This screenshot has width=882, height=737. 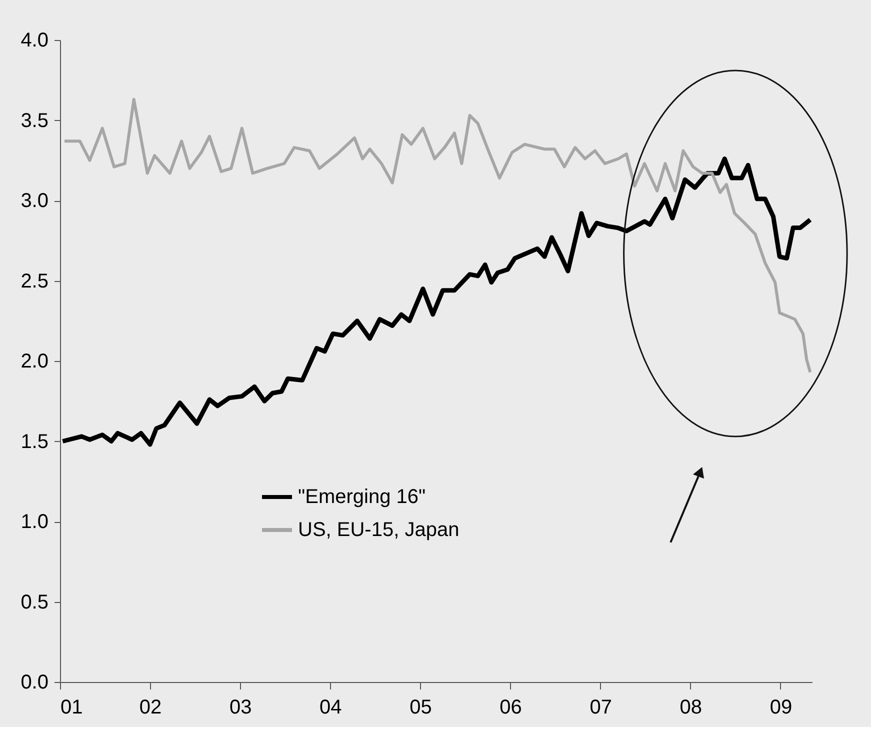 I want to click on y-tick-label: 3.0, so click(x=34, y=201).